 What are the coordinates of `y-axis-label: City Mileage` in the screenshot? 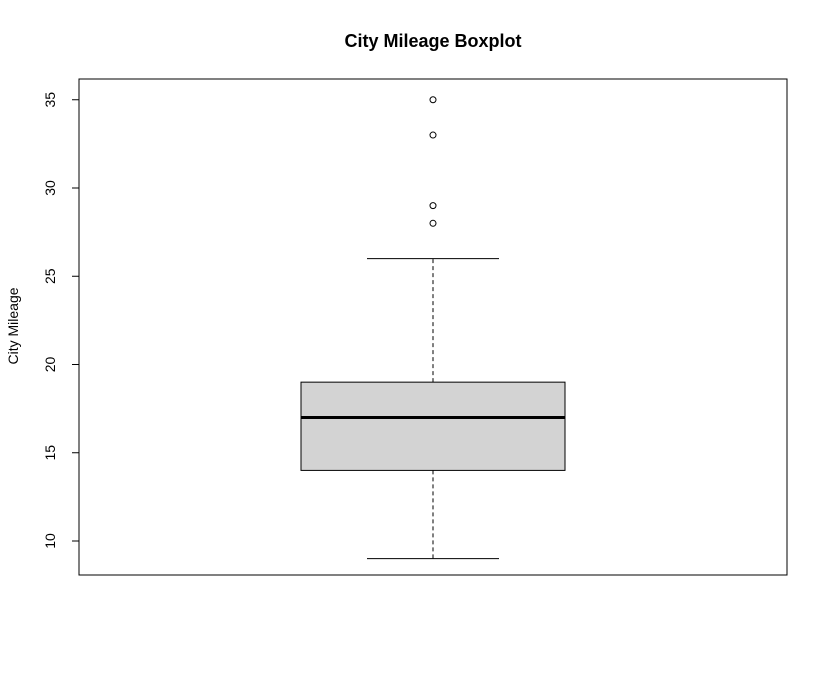 It's located at (13, 325).